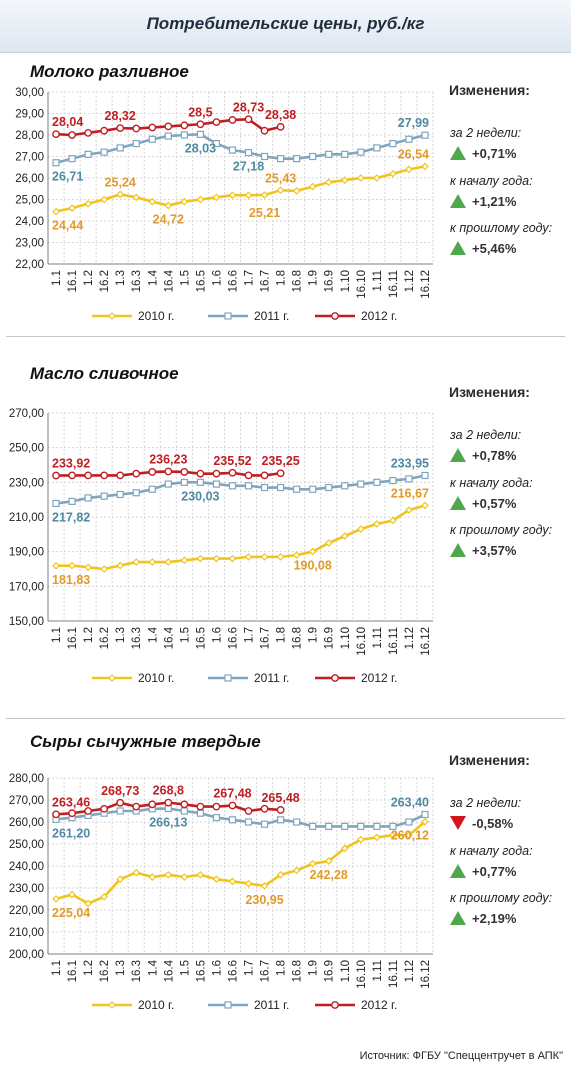 This screenshot has width=571, height=1069. Describe the element at coordinates (29, 93) in the screenshot. I see `y-tick-label: 30,00` at that location.